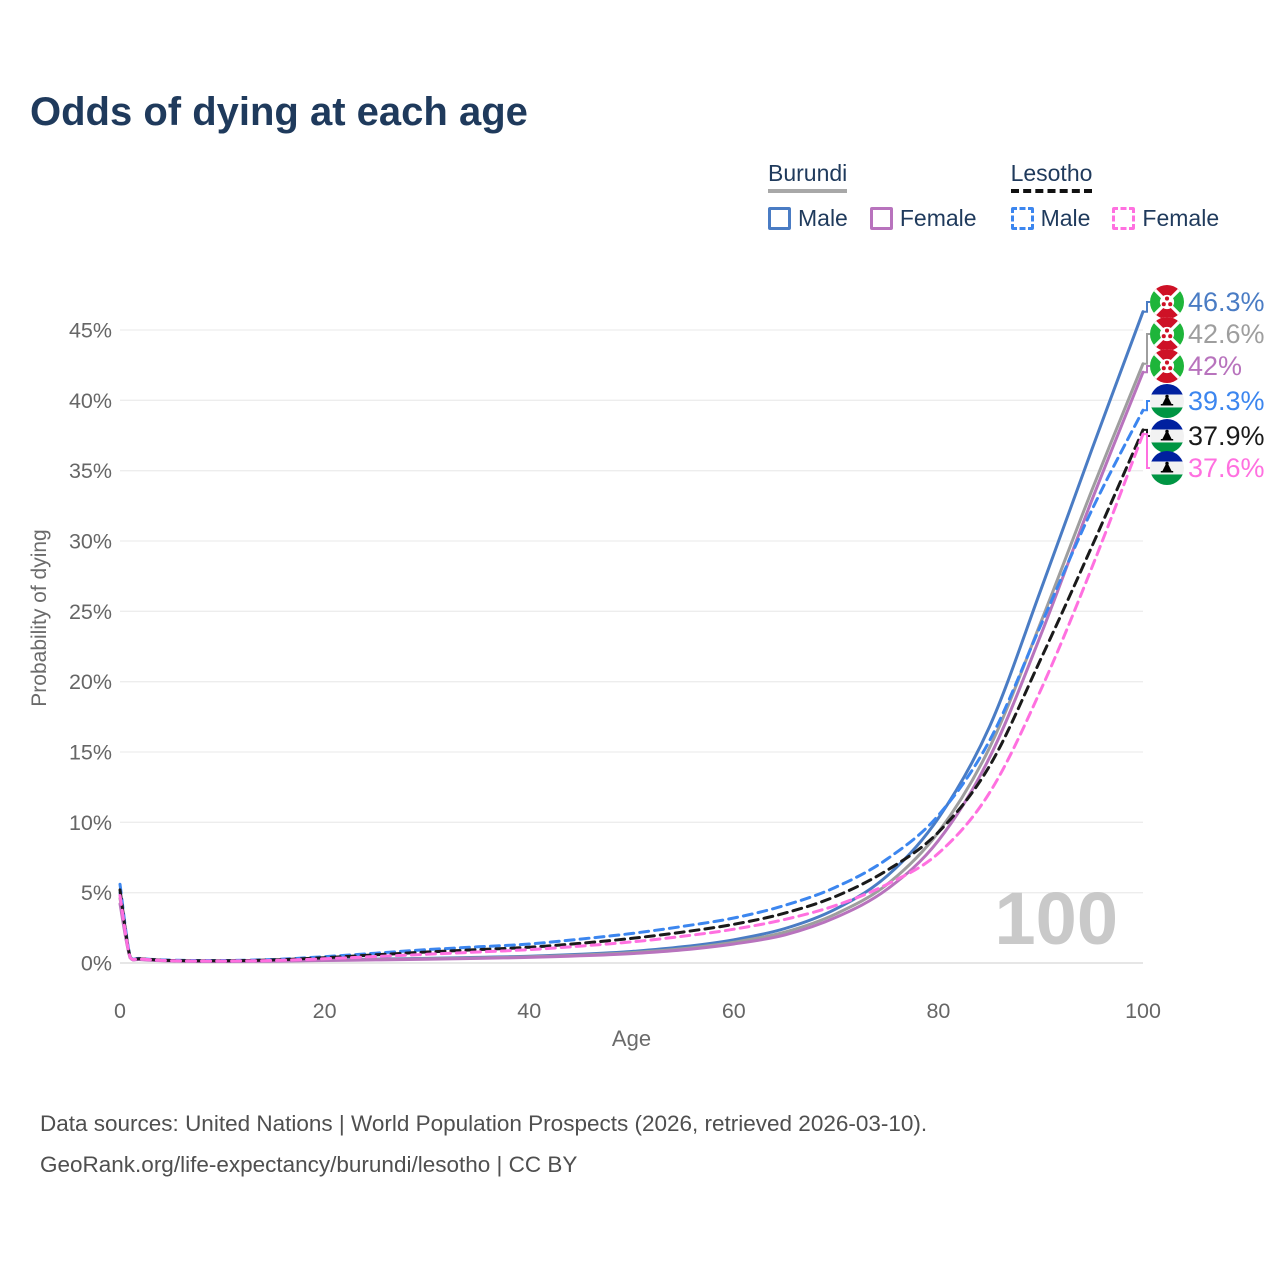 The image size is (1280, 1280). Describe the element at coordinates (1056, 918) in the screenshot. I see `age-watermark: 100` at that location.